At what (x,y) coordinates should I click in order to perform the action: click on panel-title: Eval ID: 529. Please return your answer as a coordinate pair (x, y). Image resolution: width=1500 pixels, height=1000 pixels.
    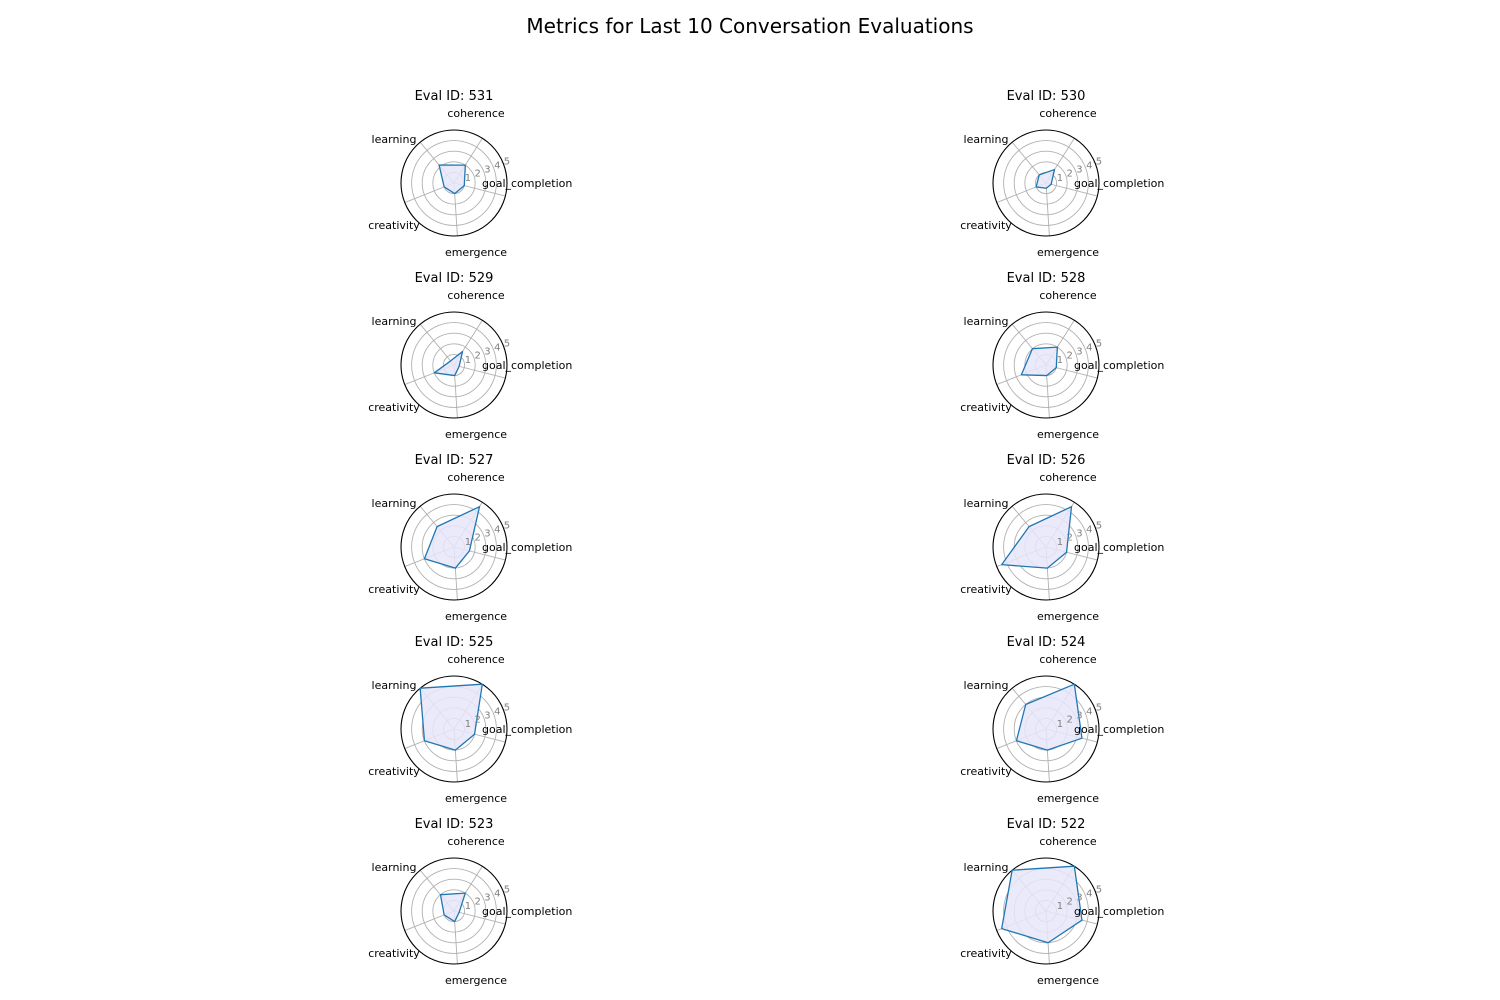
    Looking at the image, I should click on (454, 278).